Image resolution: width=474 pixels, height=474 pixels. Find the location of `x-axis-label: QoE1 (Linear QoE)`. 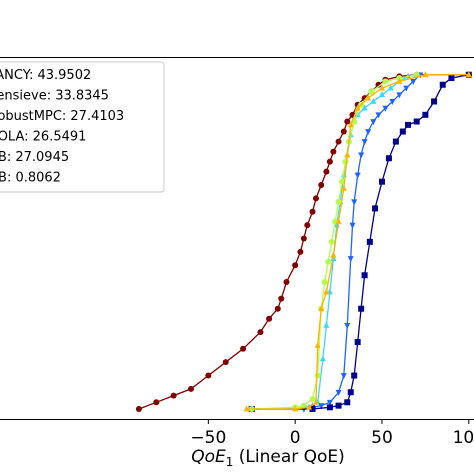

x-axis-label: QoE1 (Linear QoE) is located at coordinates (268, 458).